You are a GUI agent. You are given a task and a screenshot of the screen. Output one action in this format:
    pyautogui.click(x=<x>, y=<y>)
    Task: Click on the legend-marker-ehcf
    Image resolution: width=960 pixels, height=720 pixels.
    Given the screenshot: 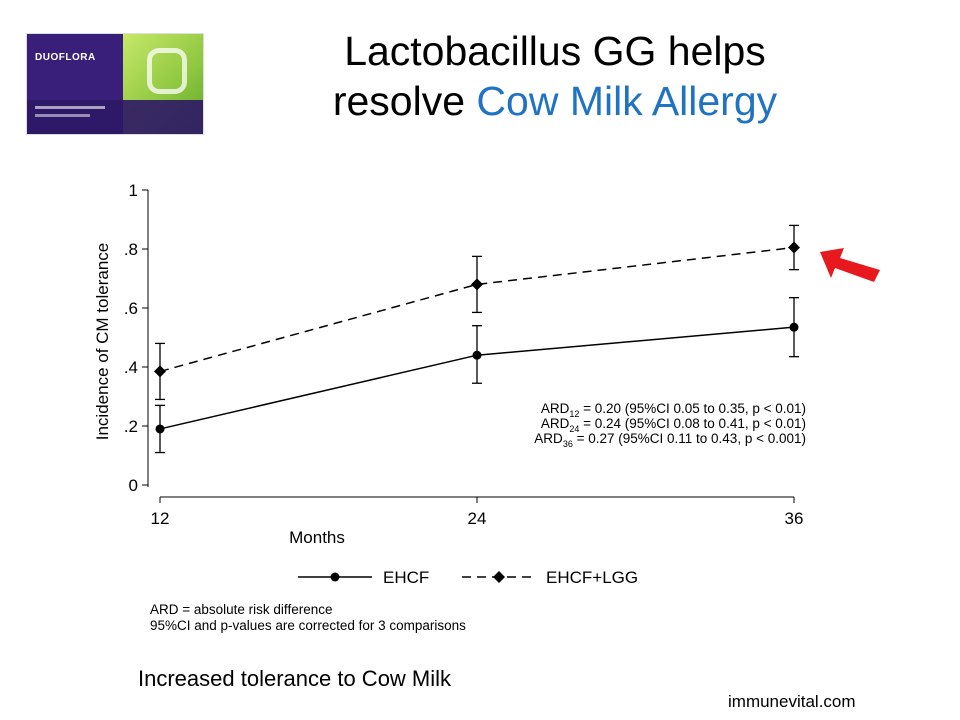 What is the action you would take?
    pyautogui.click(x=335, y=577)
    